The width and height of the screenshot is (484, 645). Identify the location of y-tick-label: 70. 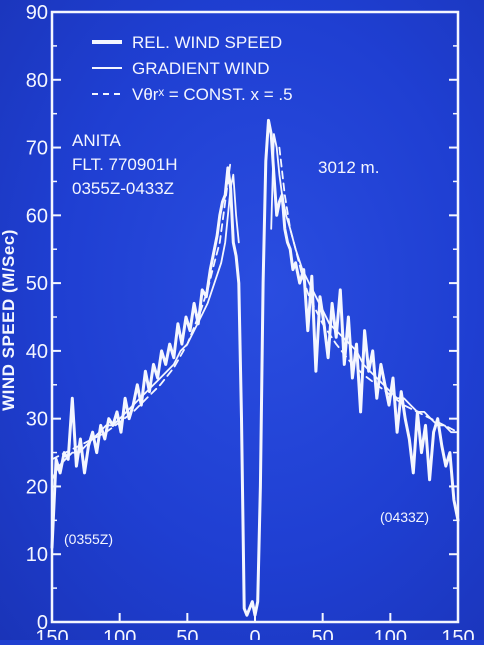
(37, 149).